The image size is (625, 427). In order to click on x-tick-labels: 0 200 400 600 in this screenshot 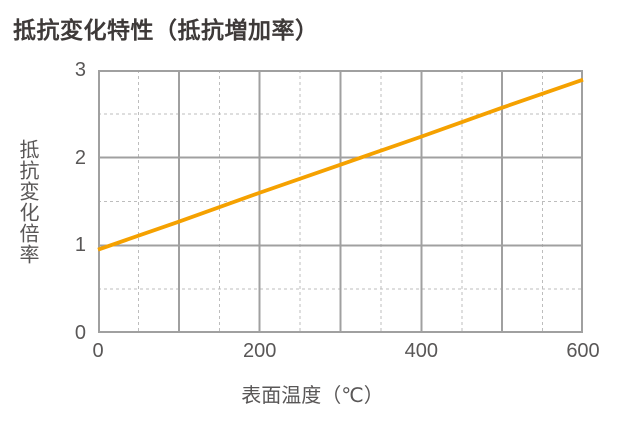, I will do `click(345, 352)`.